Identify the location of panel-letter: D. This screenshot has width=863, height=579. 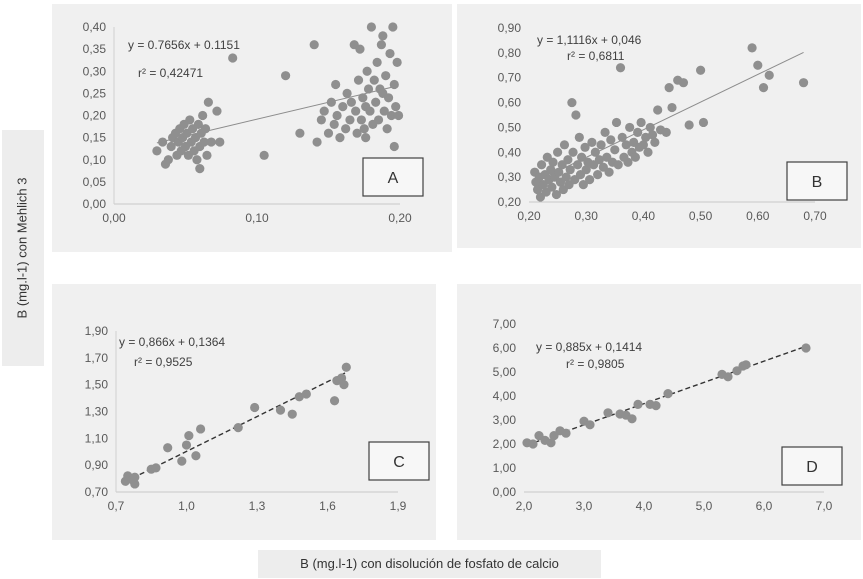
(812, 467).